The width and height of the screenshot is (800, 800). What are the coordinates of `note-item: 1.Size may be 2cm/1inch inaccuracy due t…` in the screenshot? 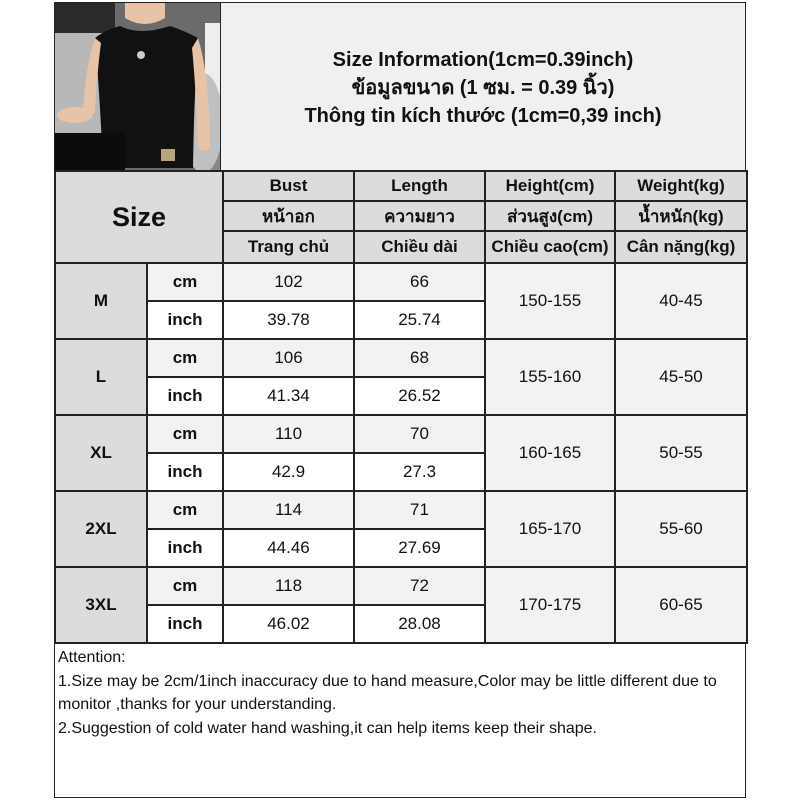 It's located at (387, 693).